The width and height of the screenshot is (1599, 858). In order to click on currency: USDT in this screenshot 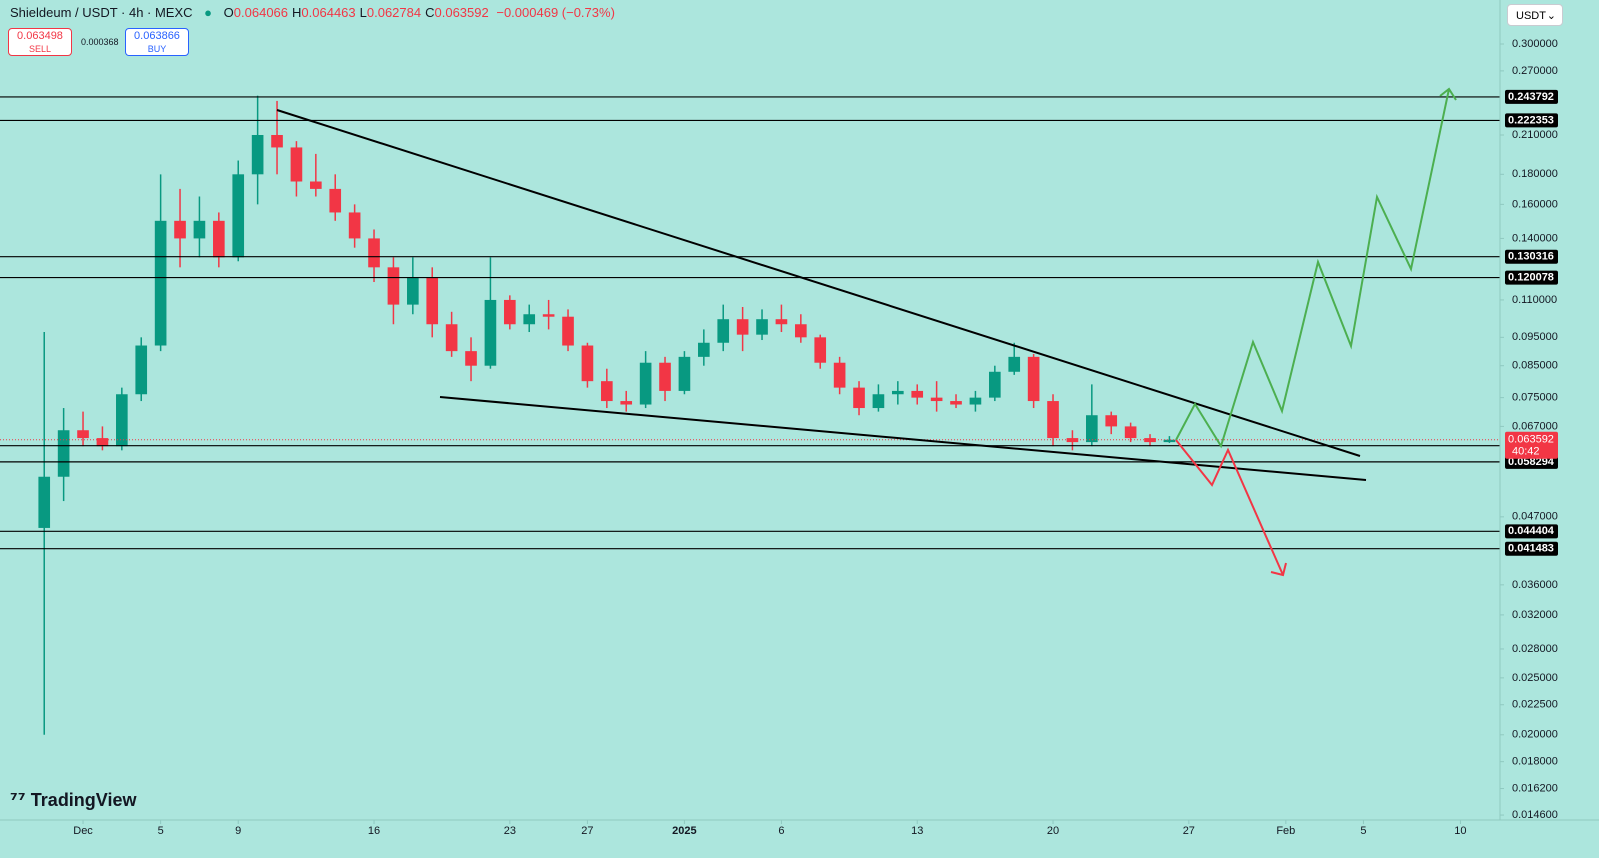, I will do `click(1531, 16)`.